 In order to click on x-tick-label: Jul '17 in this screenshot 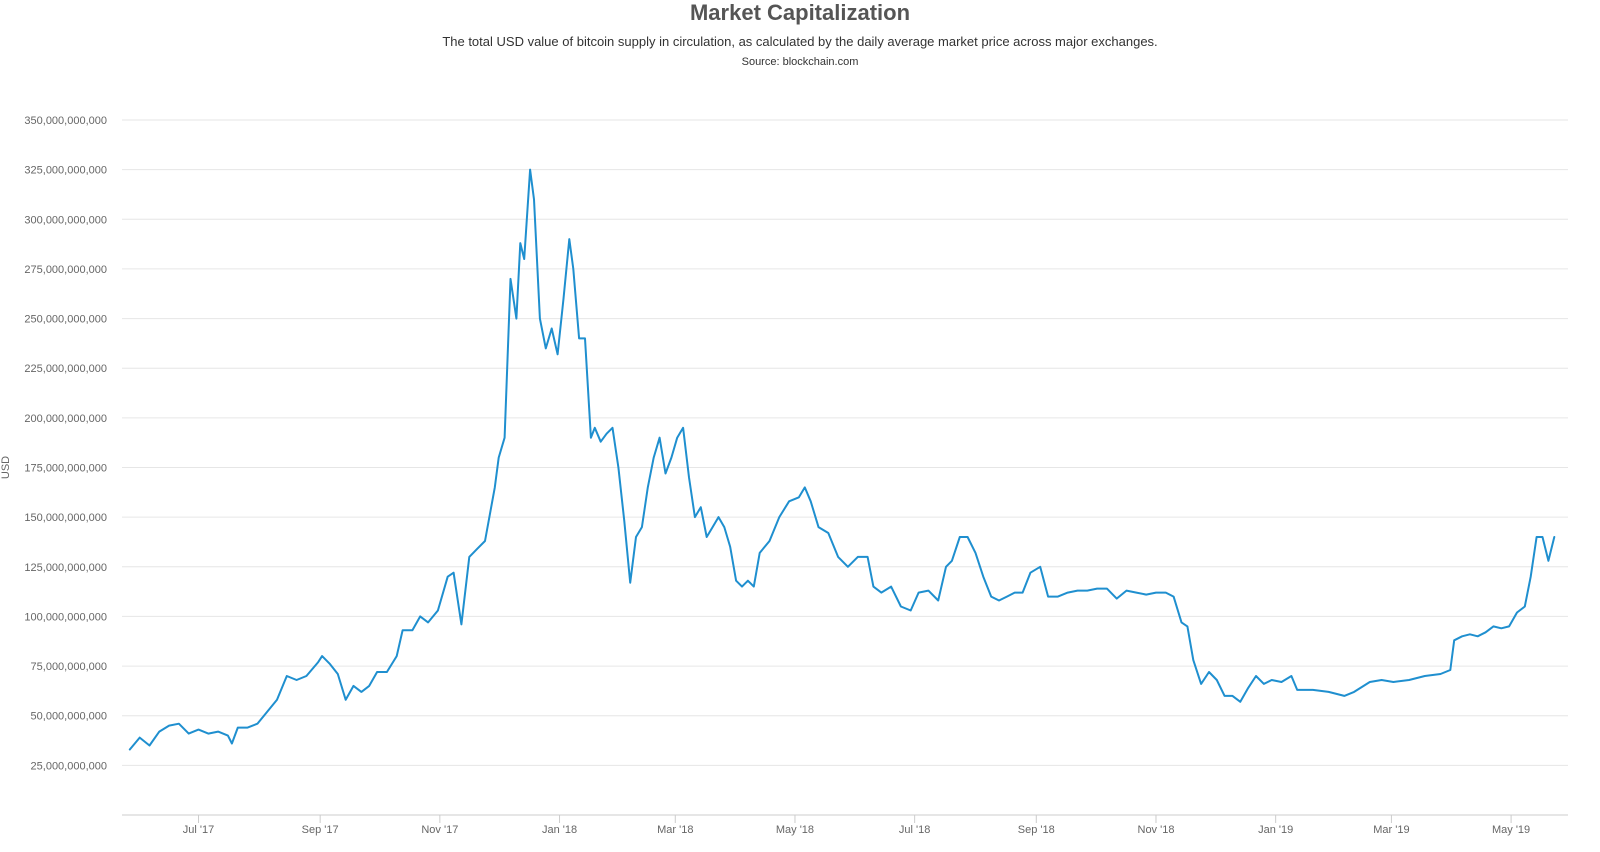, I will do `click(198, 830)`.